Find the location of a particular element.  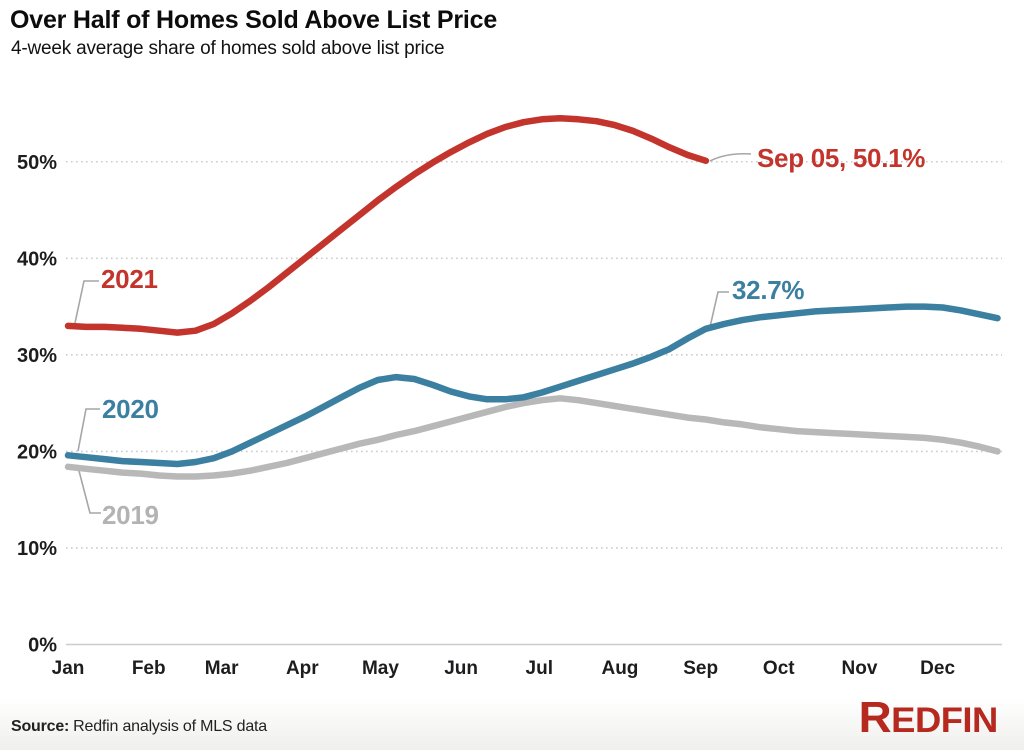

y-tick-label: 50% is located at coordinates (37, 163).